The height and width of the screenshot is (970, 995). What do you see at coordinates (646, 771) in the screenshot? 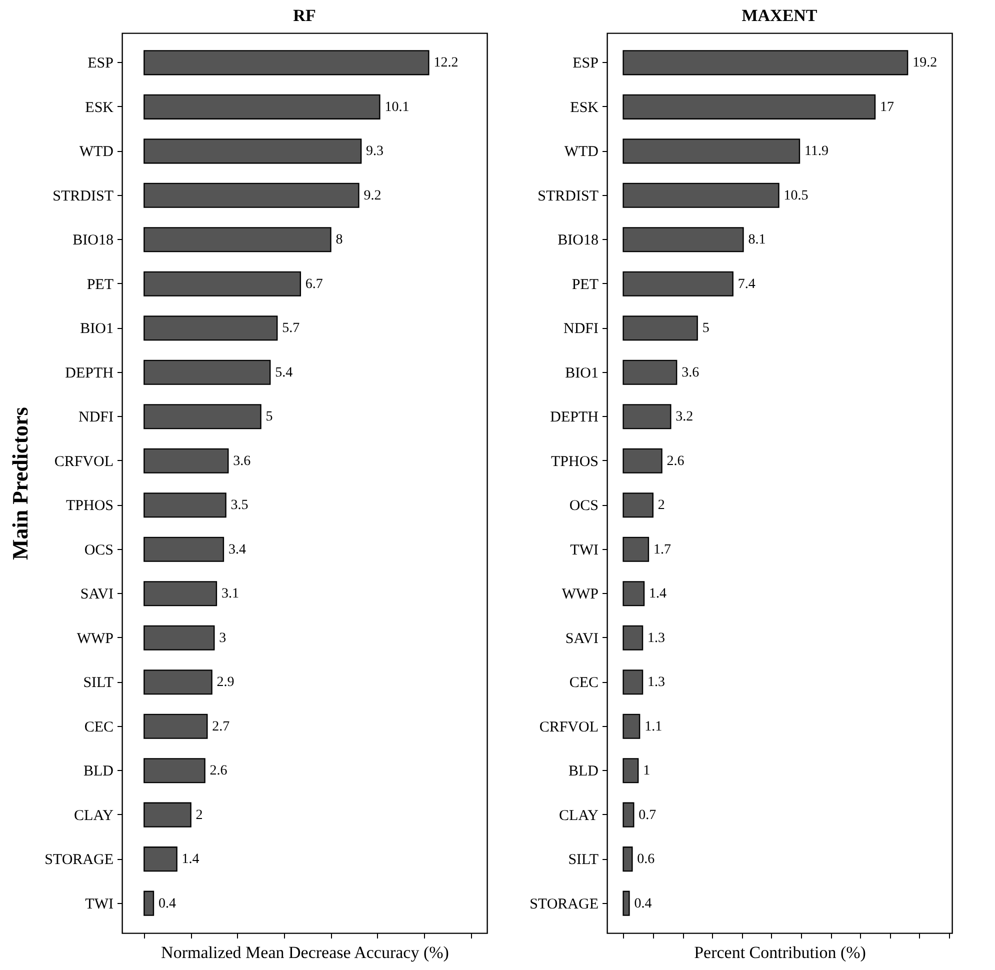
I see `data-label: 1` at bounding box center [646, 771].